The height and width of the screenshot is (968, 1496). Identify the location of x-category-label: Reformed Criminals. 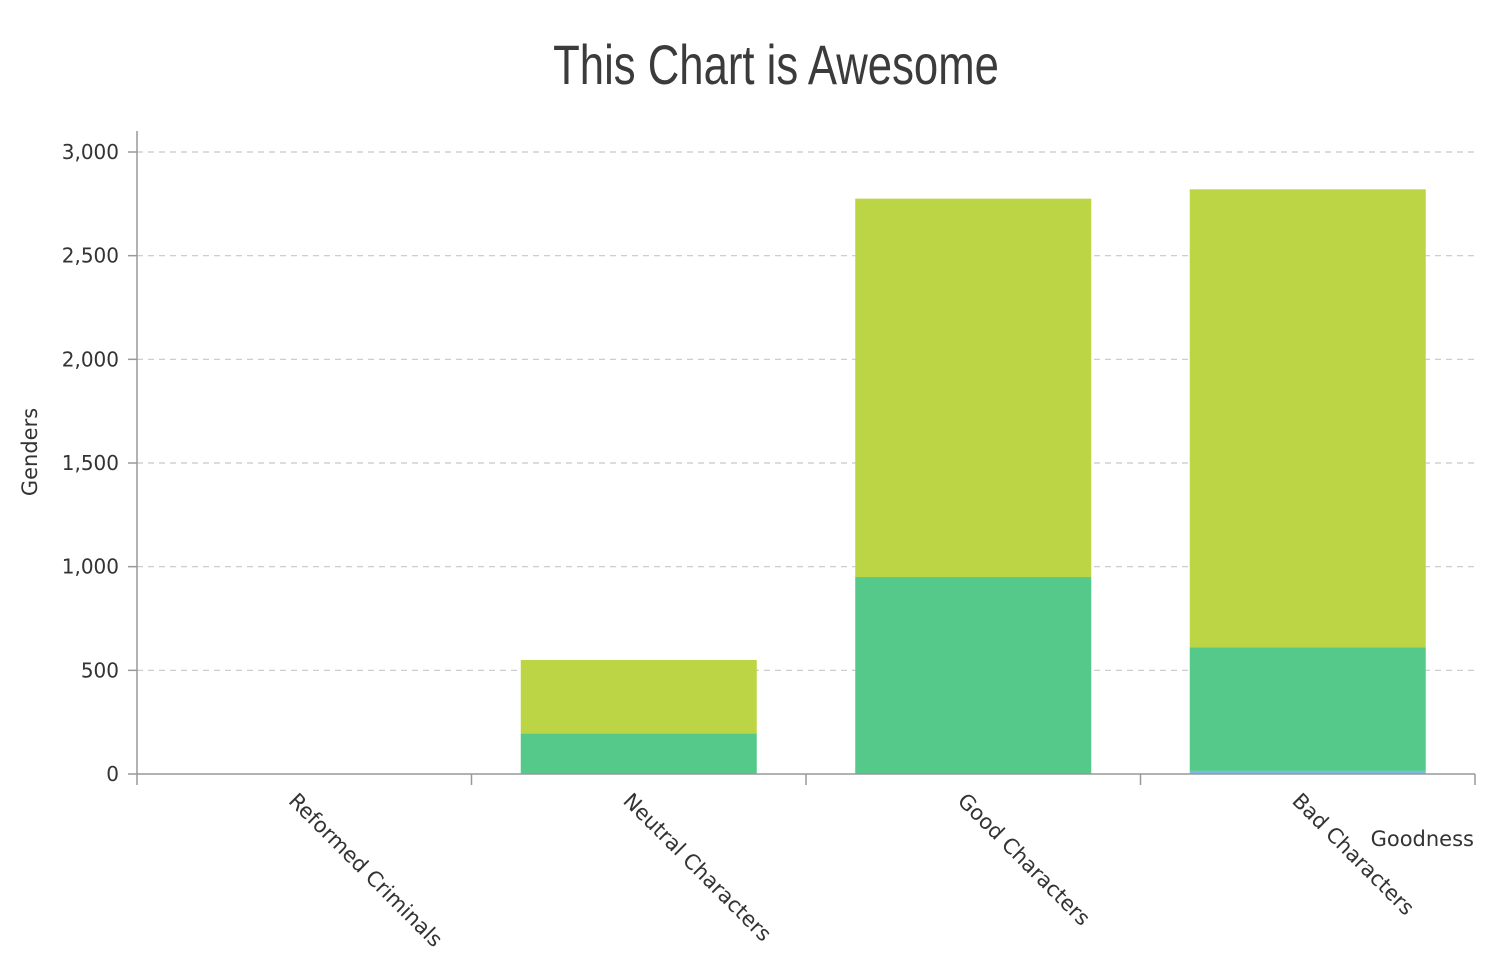
(365, 870).